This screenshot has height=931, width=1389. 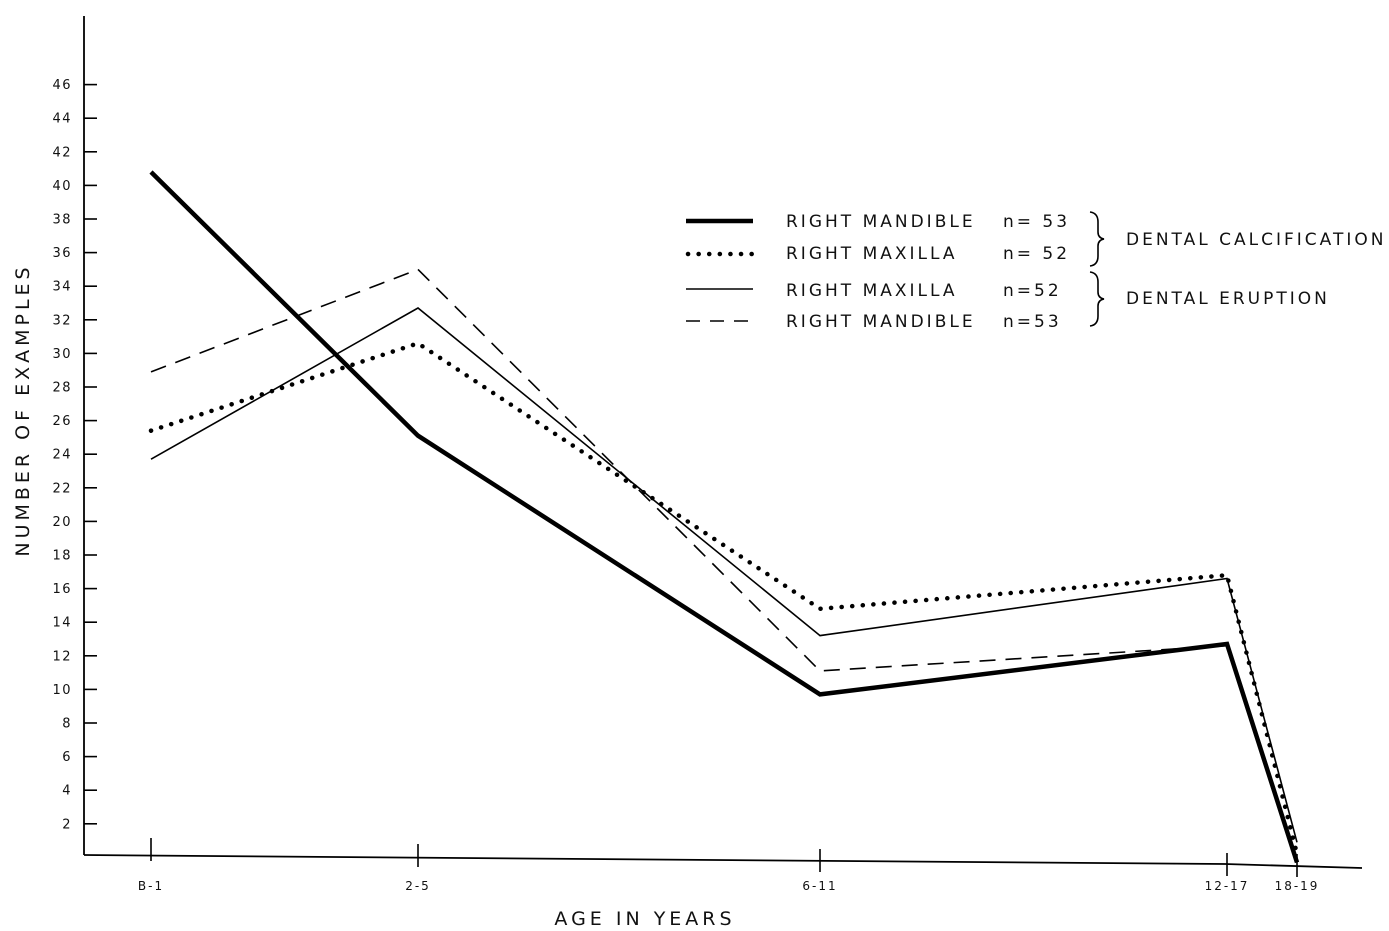 What do you see at coordinates (62, 186) in the screenshot?
I see `y-tick-label: 40` at bounding box center [62, 186].